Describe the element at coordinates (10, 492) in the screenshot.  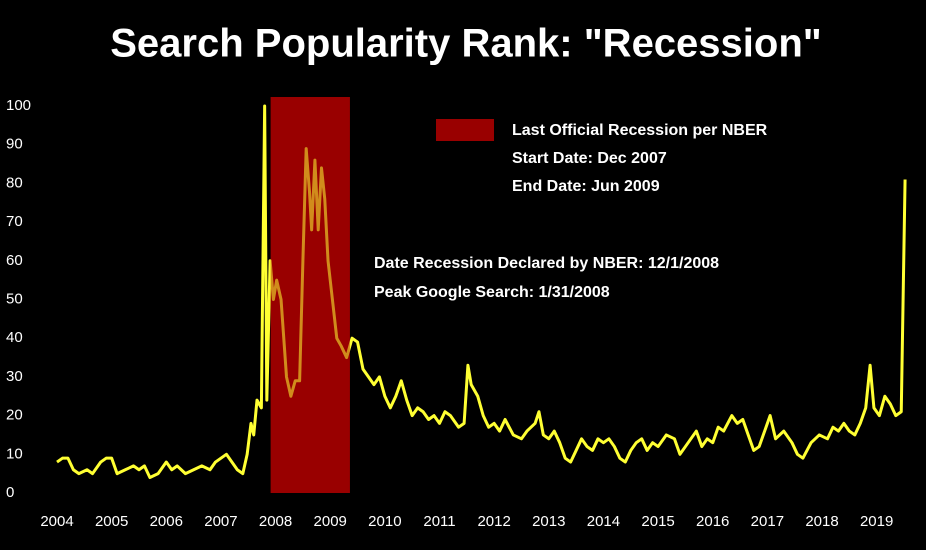
I see `y-tick-label: 0` at that location.